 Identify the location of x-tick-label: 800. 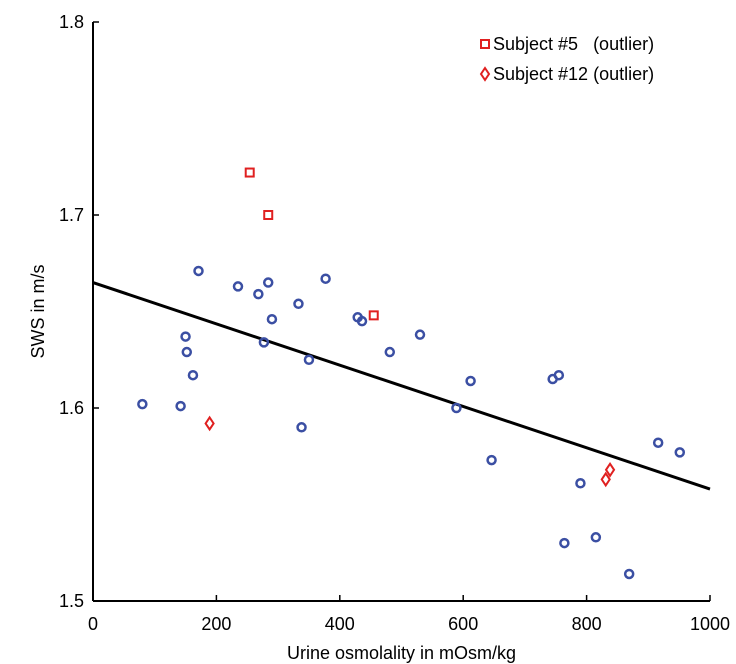
(587, 624).